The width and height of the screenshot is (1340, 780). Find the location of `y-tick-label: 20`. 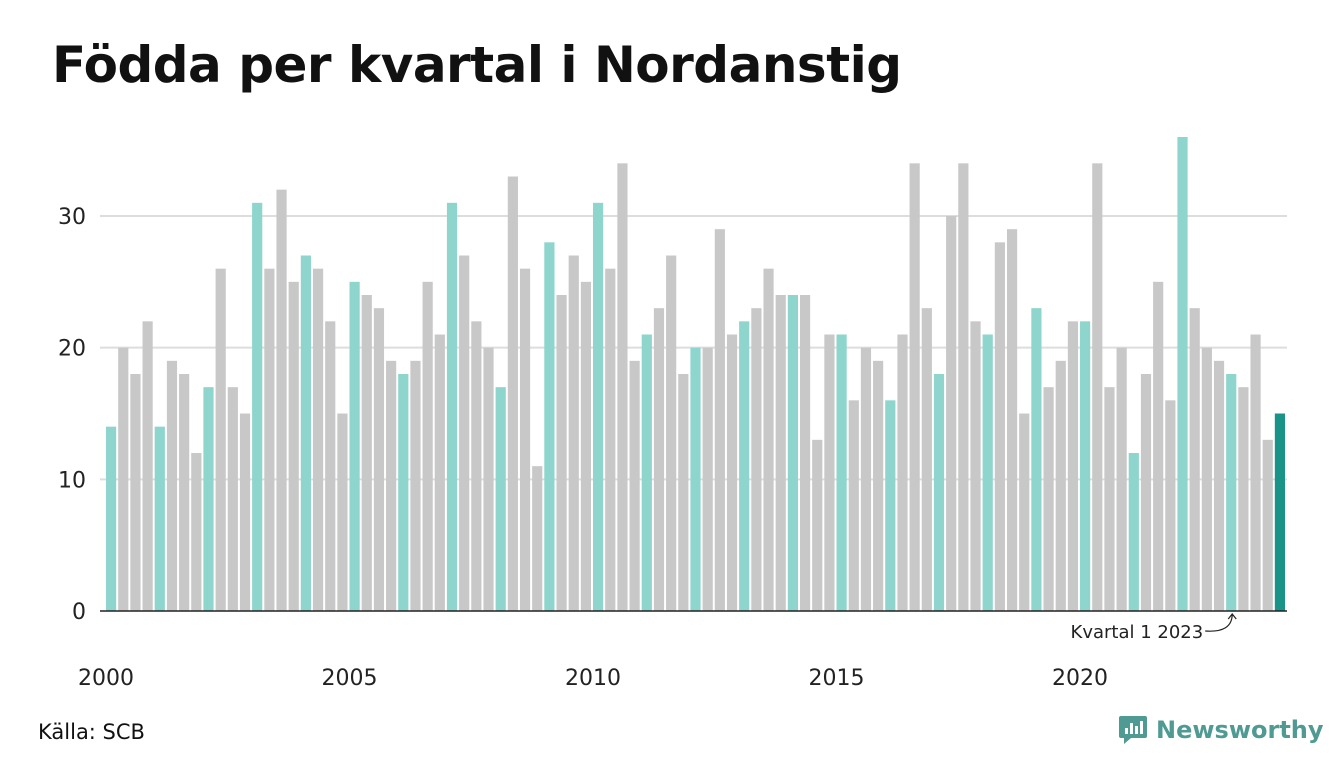

y-tick-label: 20 is located at coordinates (72, 349).